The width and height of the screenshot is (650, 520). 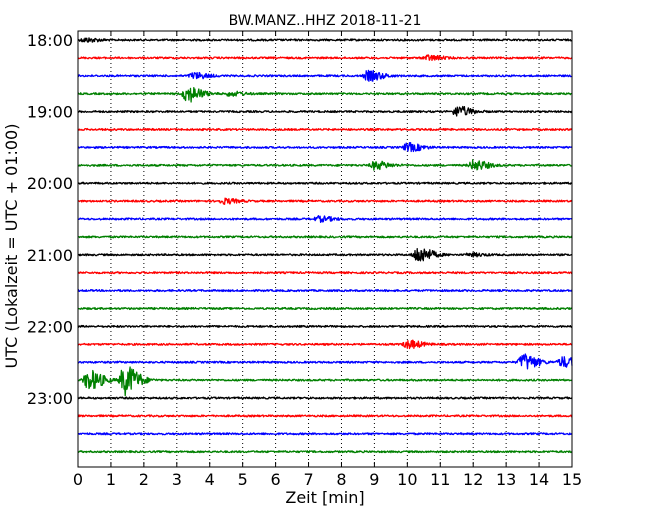 What do you see at coordinates (324, 497) in the screenshot?
I see `x-axis-label: Zeit [min]` at bounding box center [324, 497].